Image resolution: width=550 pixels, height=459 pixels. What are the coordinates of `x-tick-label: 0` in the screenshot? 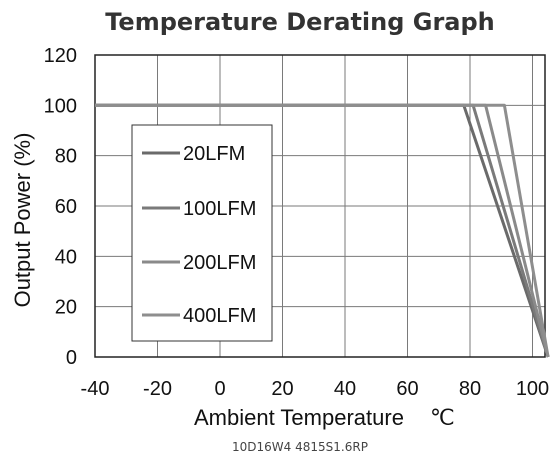 It's located at (219, 389).